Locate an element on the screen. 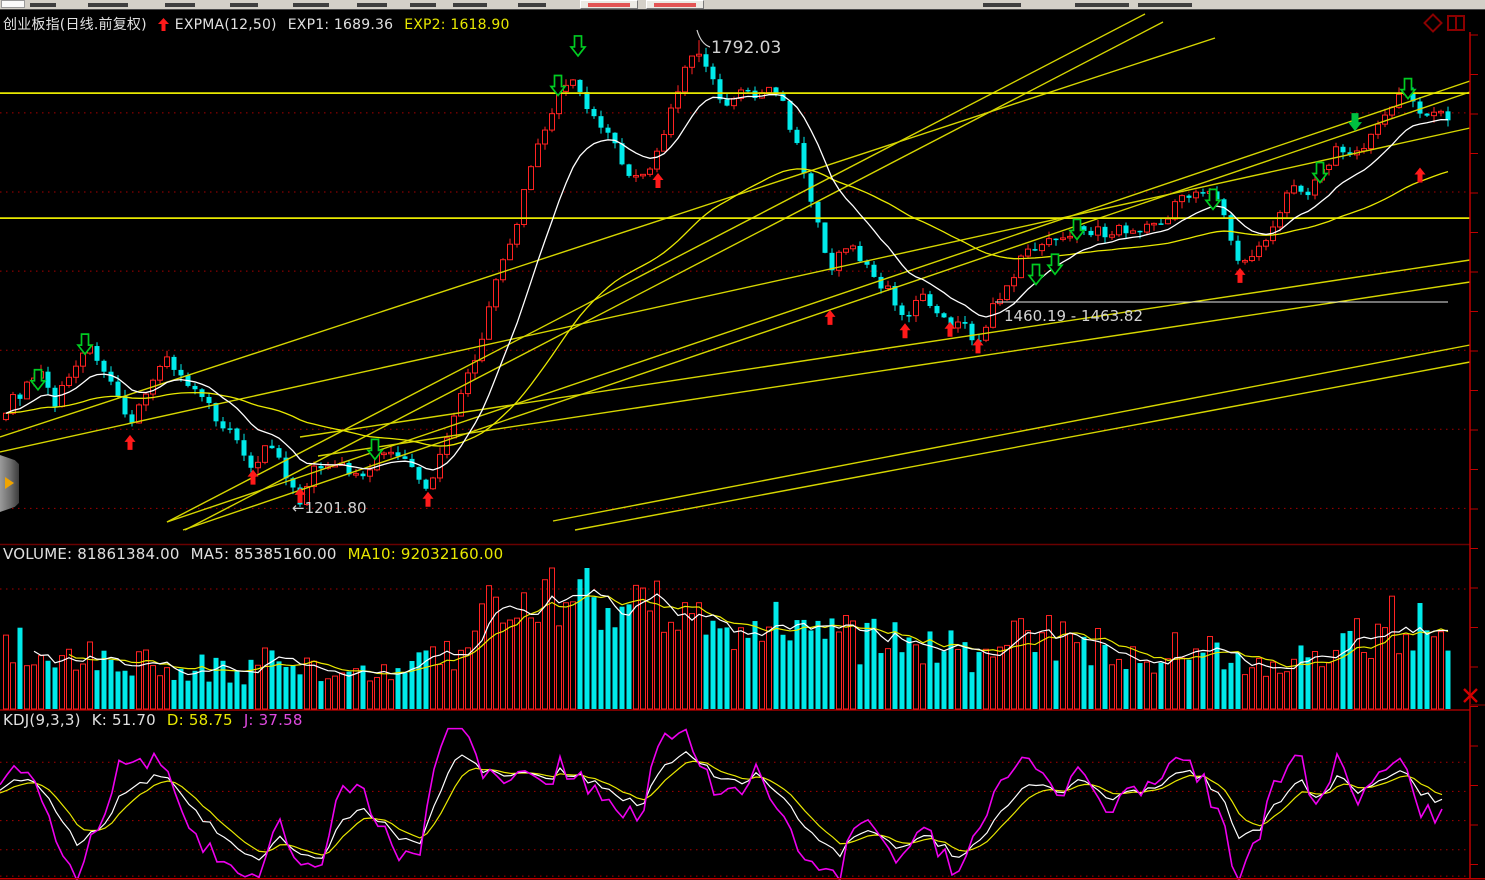 The width and height of the screenshot is (1485, 880). chart-title: 创业板指(日线.前复权) is located at coordinates (75, 25).